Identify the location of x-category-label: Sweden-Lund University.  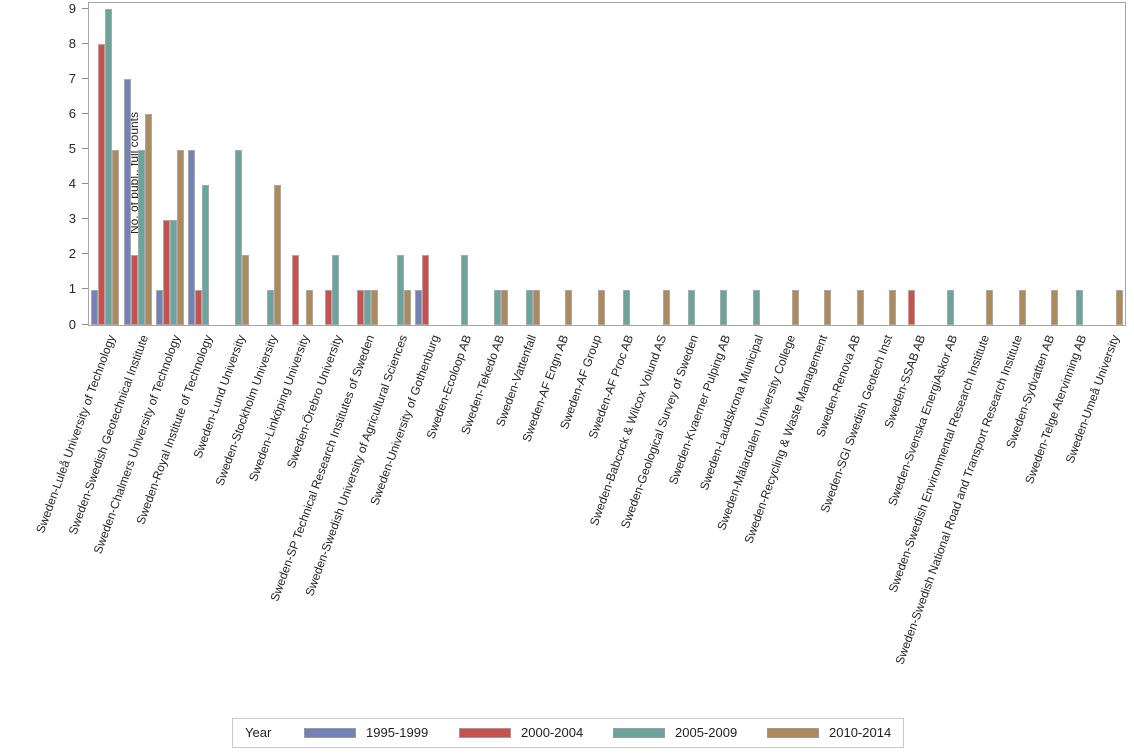
(219, 397).